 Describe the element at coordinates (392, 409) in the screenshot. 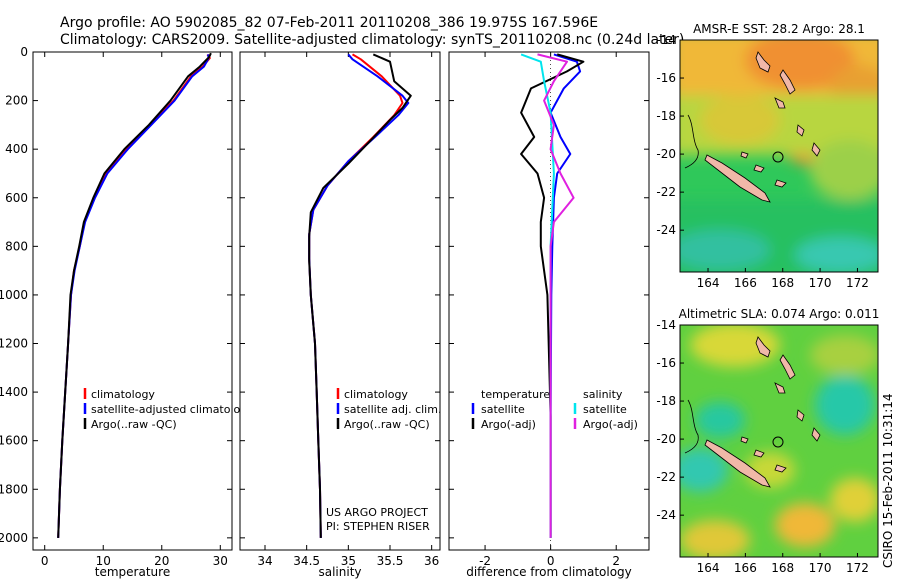

I see `legend-label: satellite adj. clim.` at that location.